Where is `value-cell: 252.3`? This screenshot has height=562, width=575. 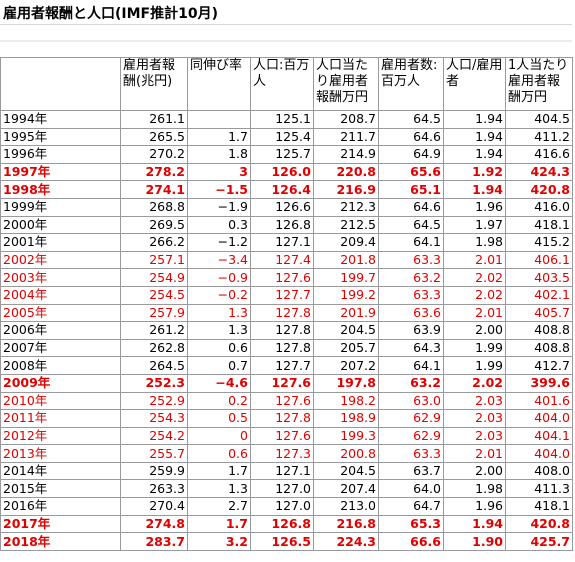 value-cell: 252.3 is located at coordinates (154, 383).